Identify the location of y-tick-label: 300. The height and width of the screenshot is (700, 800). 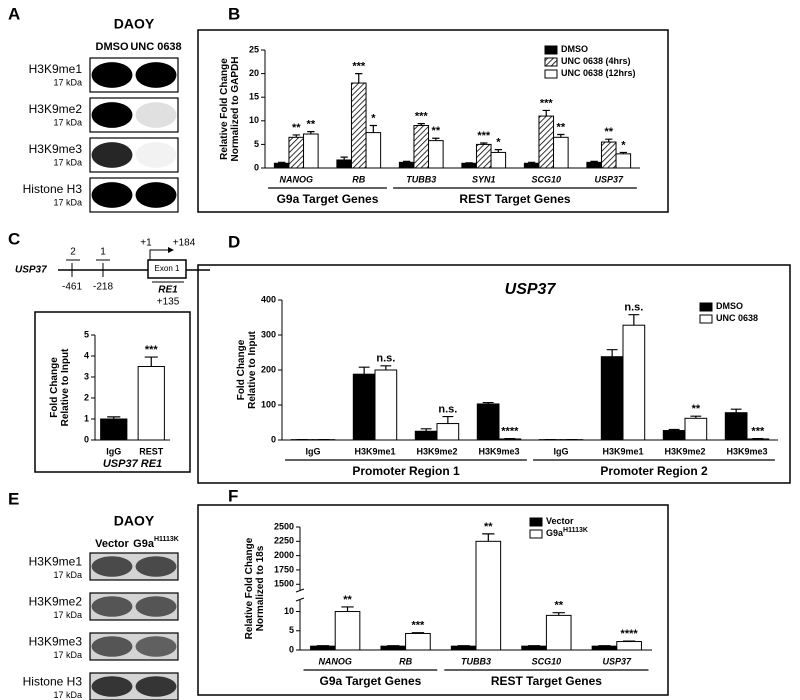
(268, 334).